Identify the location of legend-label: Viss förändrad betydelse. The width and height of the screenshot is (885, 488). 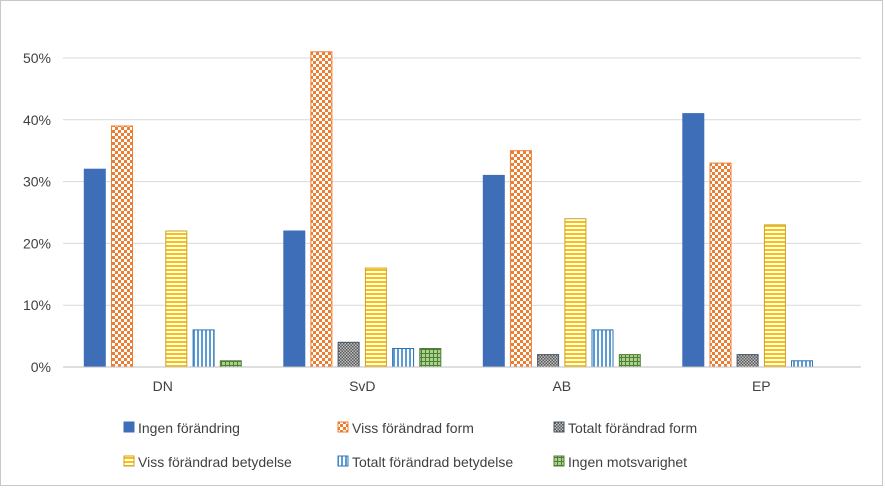
(215, 462).